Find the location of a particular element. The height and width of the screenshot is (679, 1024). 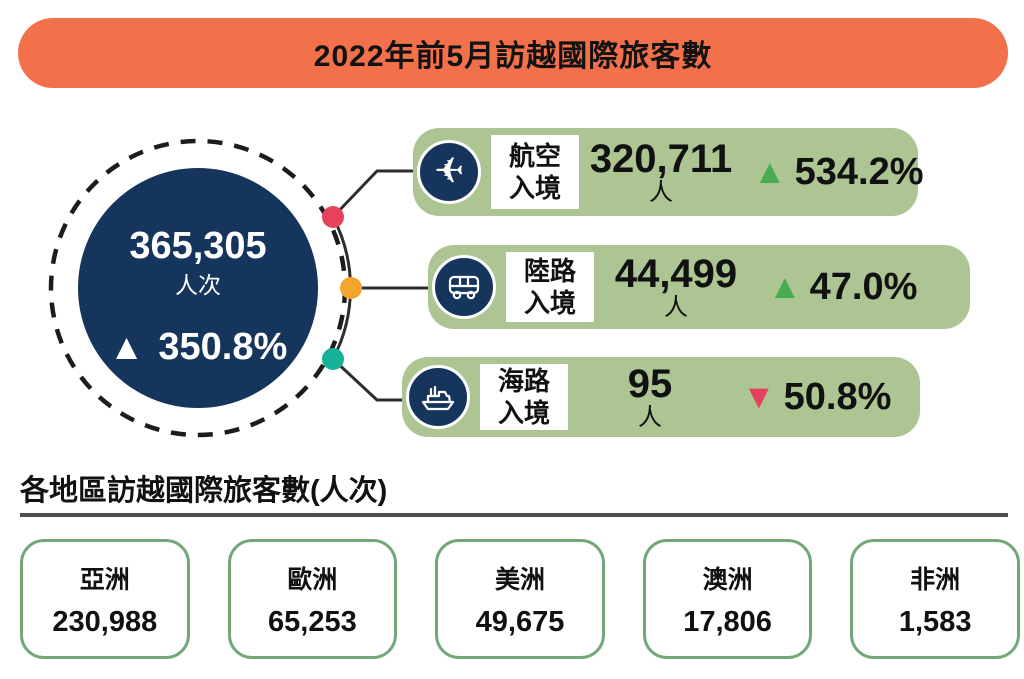

total-visitors-circle: 365,305 人次 ▲ 350.8% is located at coordinates (198, 288).